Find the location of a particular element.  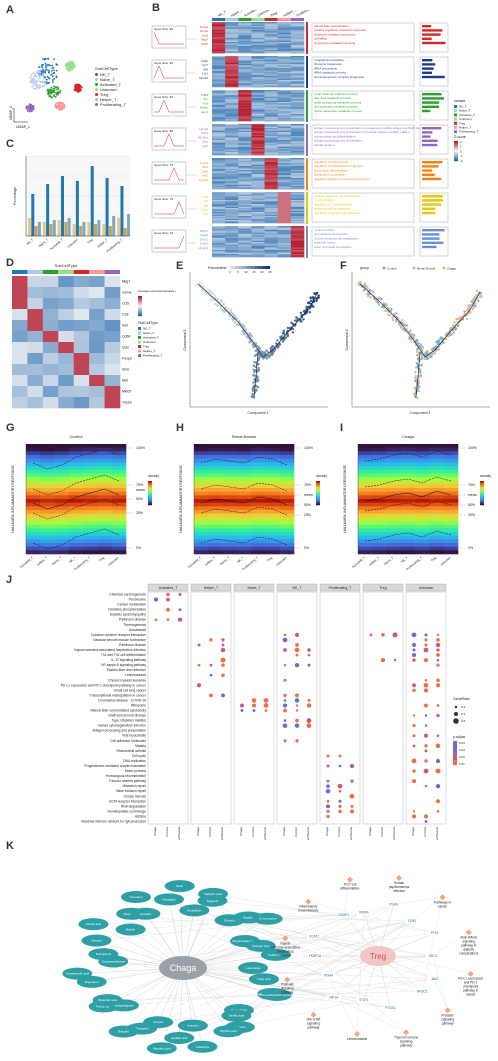

panel-label-i: I is located at coordinates (342, 428).